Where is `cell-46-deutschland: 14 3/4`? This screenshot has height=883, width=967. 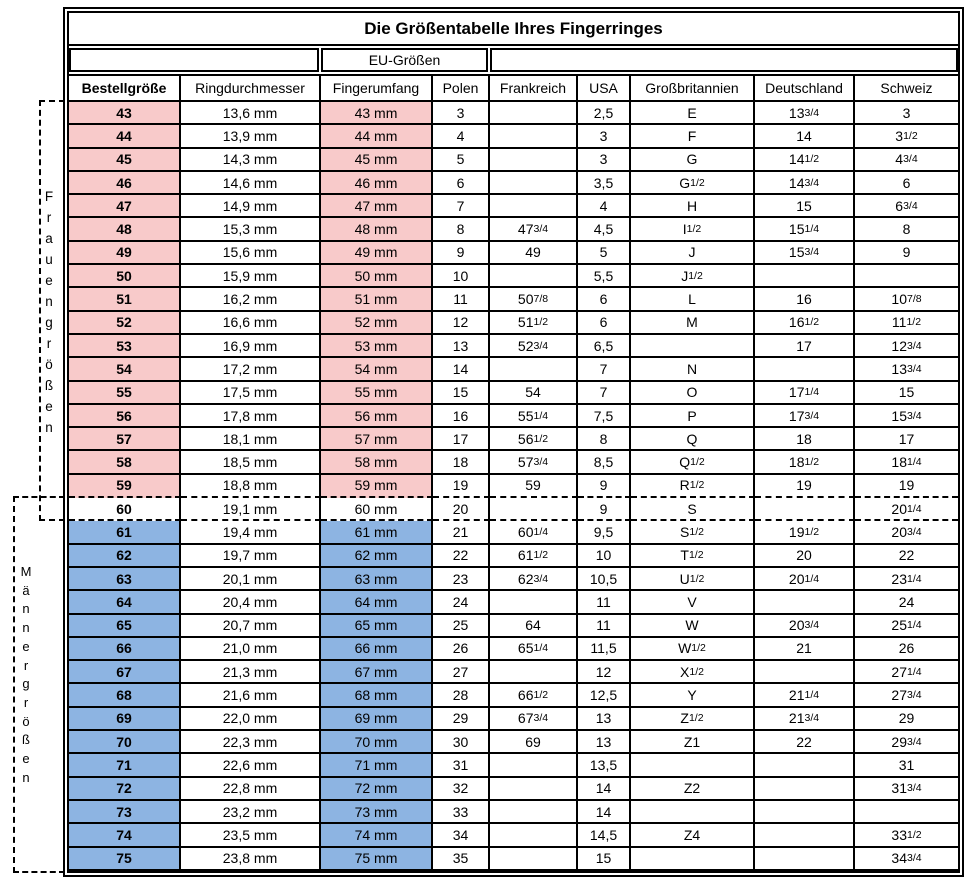
cell-46-deutschland: 14 3/4 is located at coordinates (805, 183).